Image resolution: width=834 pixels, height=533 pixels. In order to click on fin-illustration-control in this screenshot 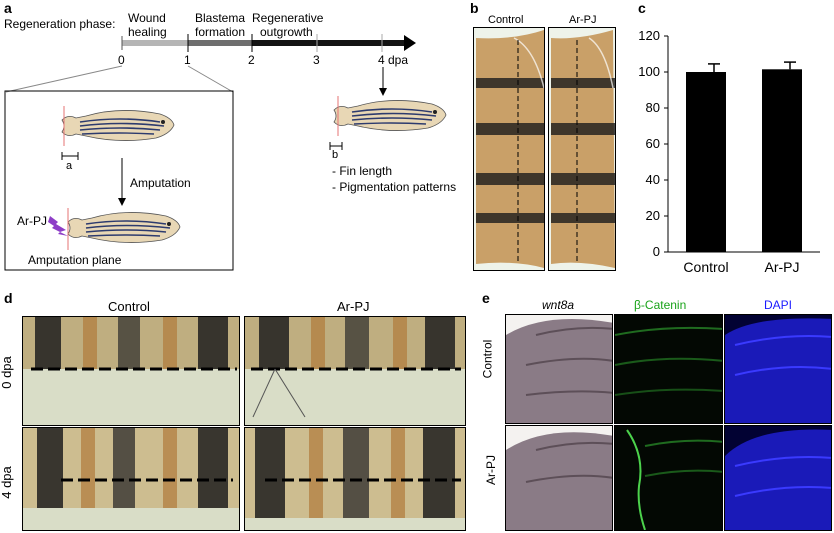, I will do `click(510, 149)`.